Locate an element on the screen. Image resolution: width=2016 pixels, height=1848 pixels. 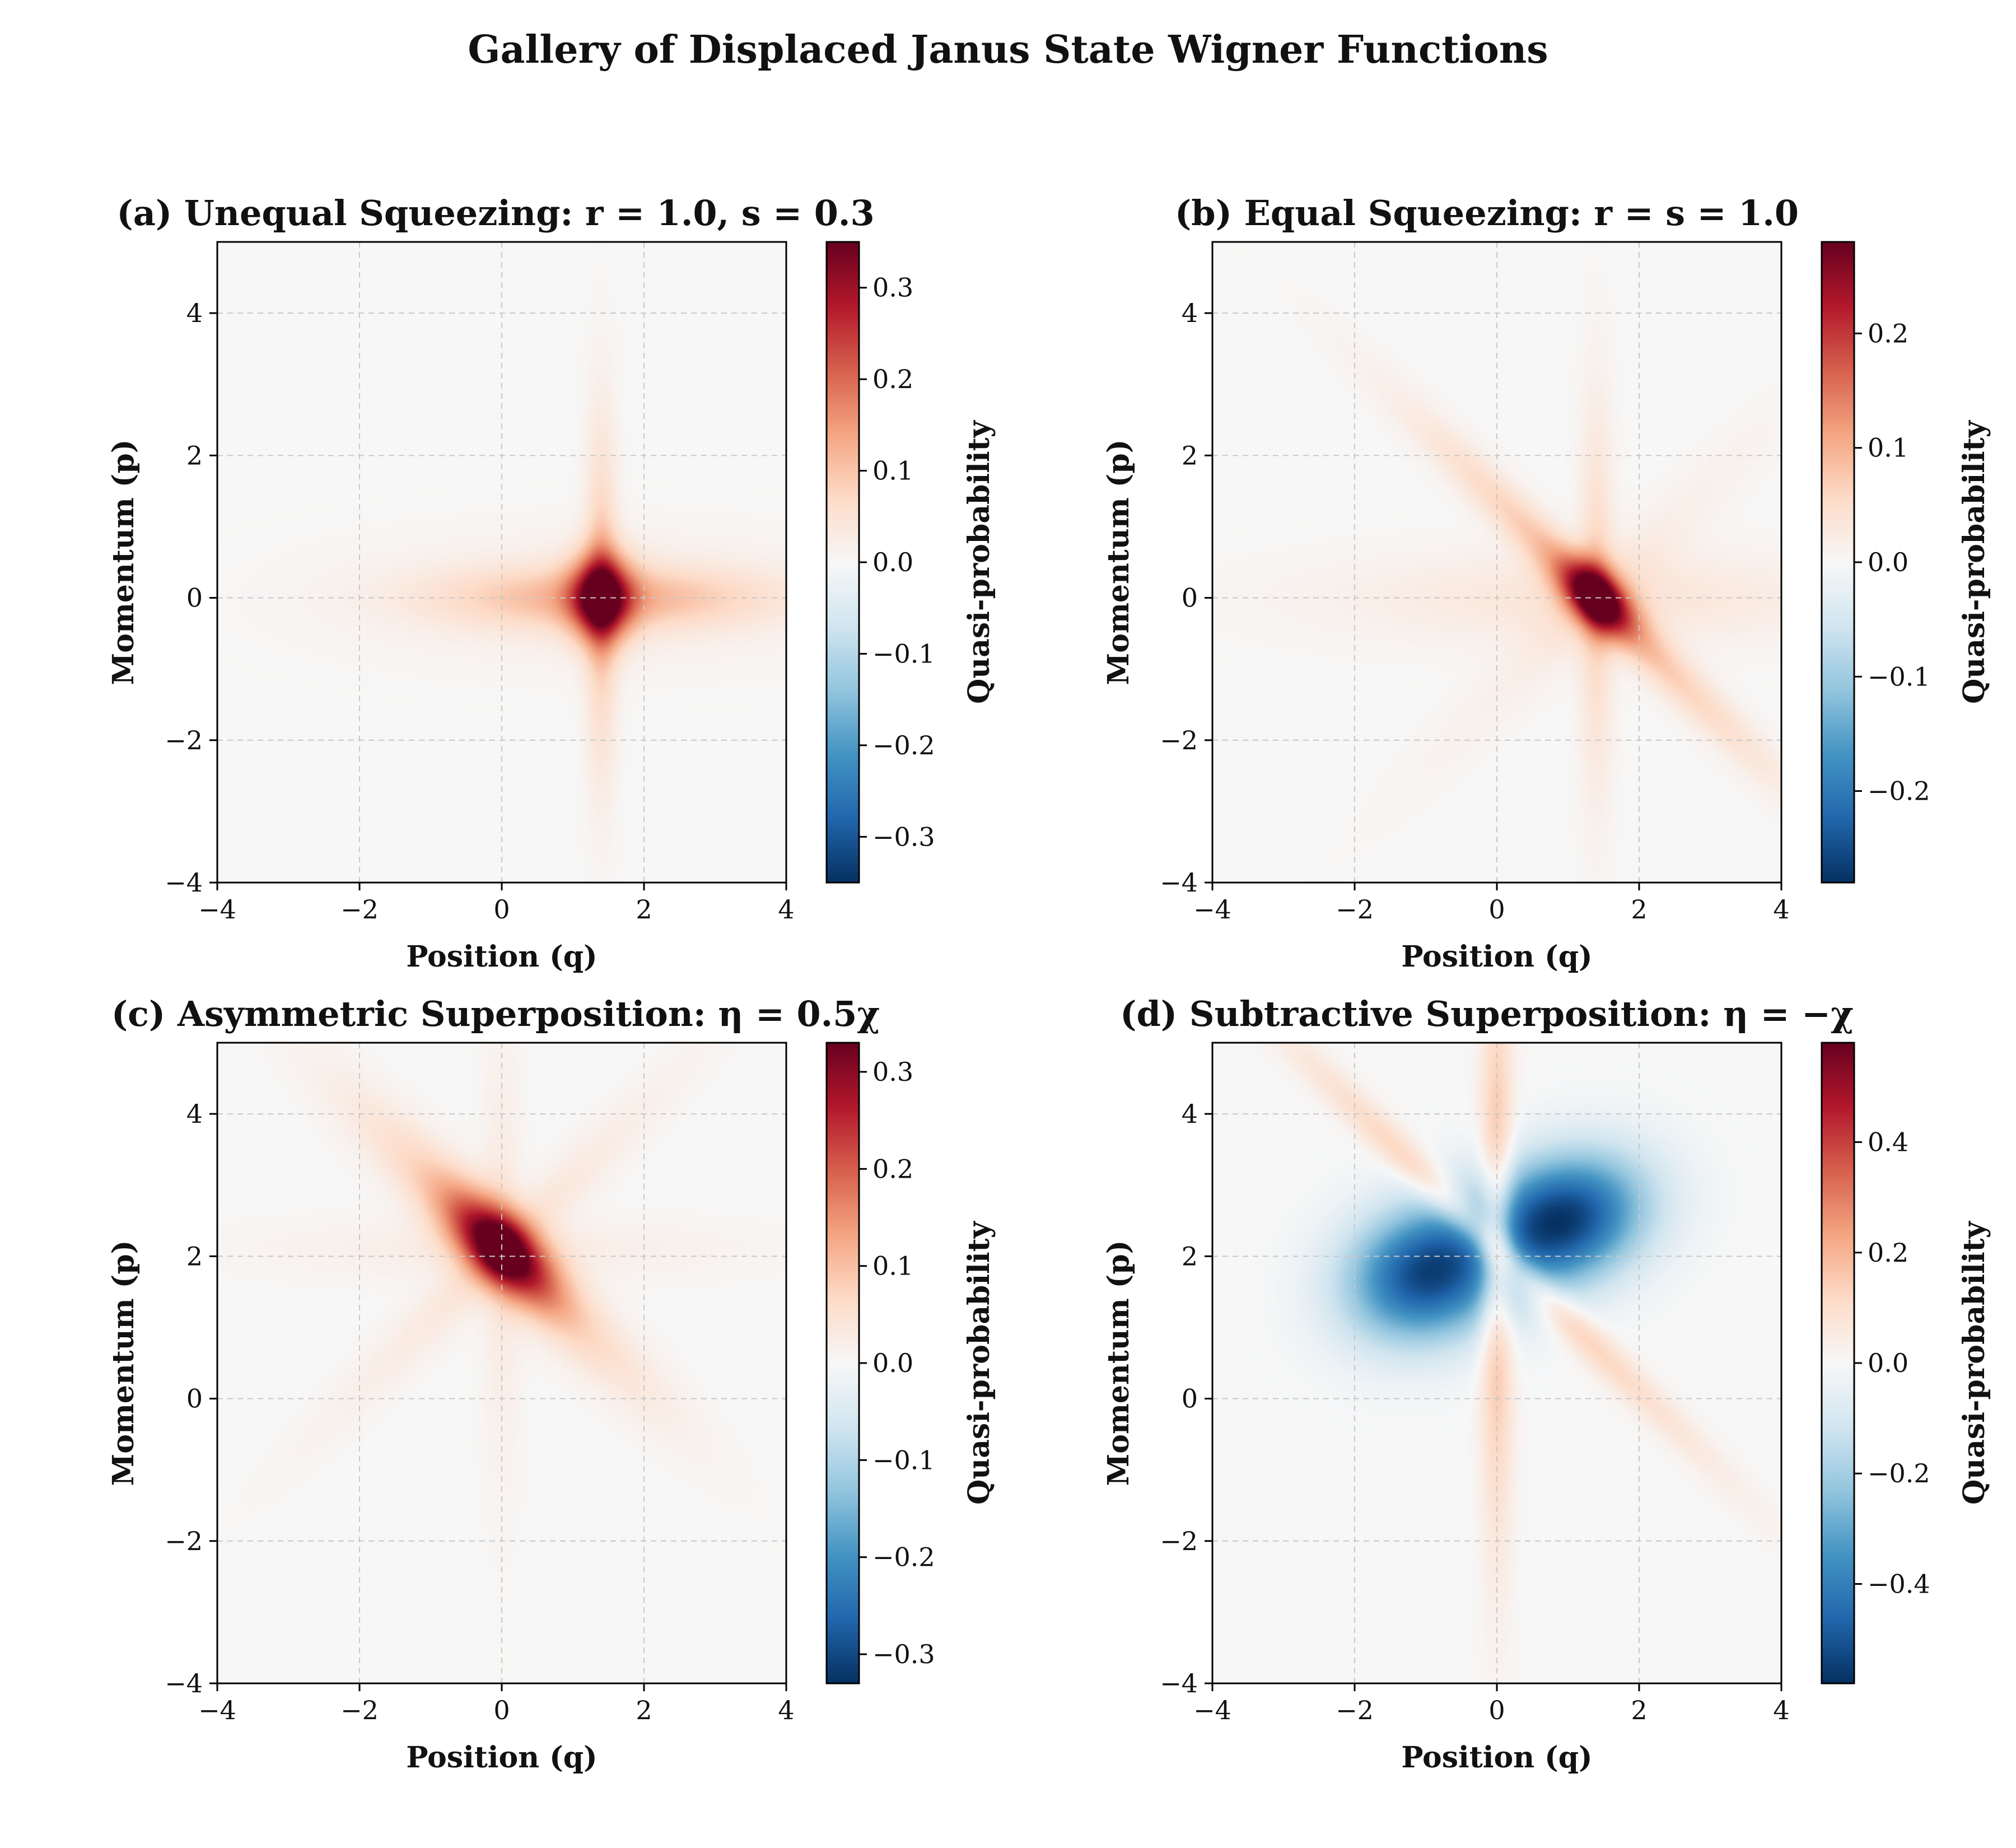
colorbar: −0.4 −0.2 0.0 0.2 0.4 Quasi-probability is located at coordinates (1906, 1363).